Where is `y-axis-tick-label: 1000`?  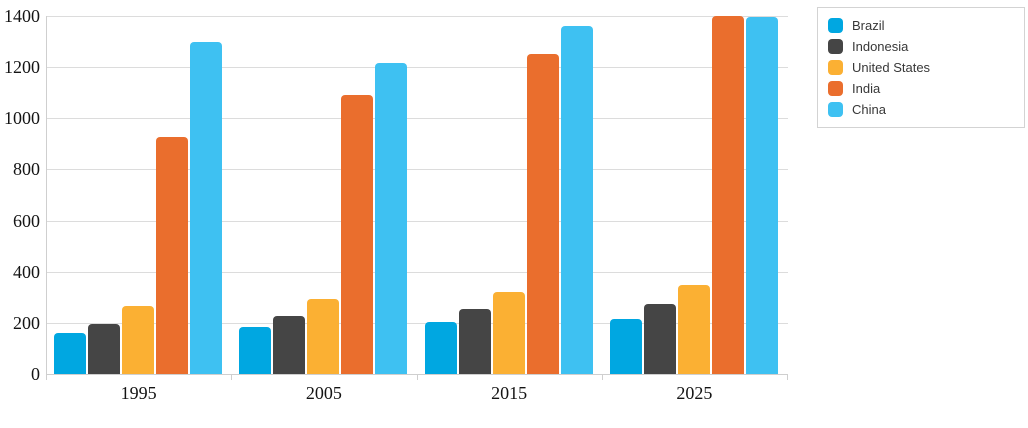
y-axis-tick-label: 1000 is located at coordinates (22, 118).